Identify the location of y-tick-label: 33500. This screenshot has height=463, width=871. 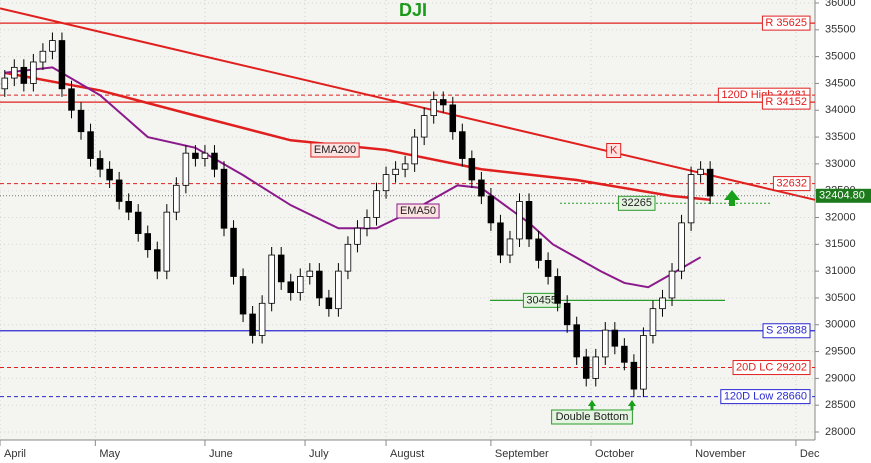
(840, 137).